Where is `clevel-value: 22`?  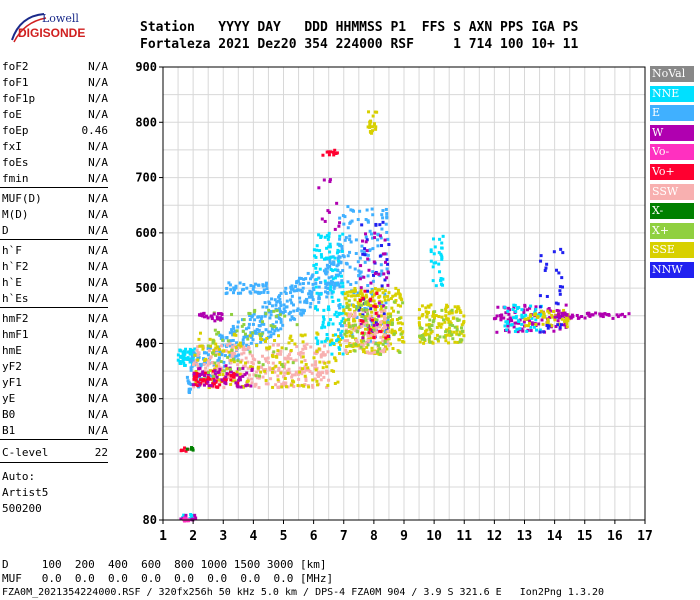
clevel-value: 22 is located at coordinates (101, 452).